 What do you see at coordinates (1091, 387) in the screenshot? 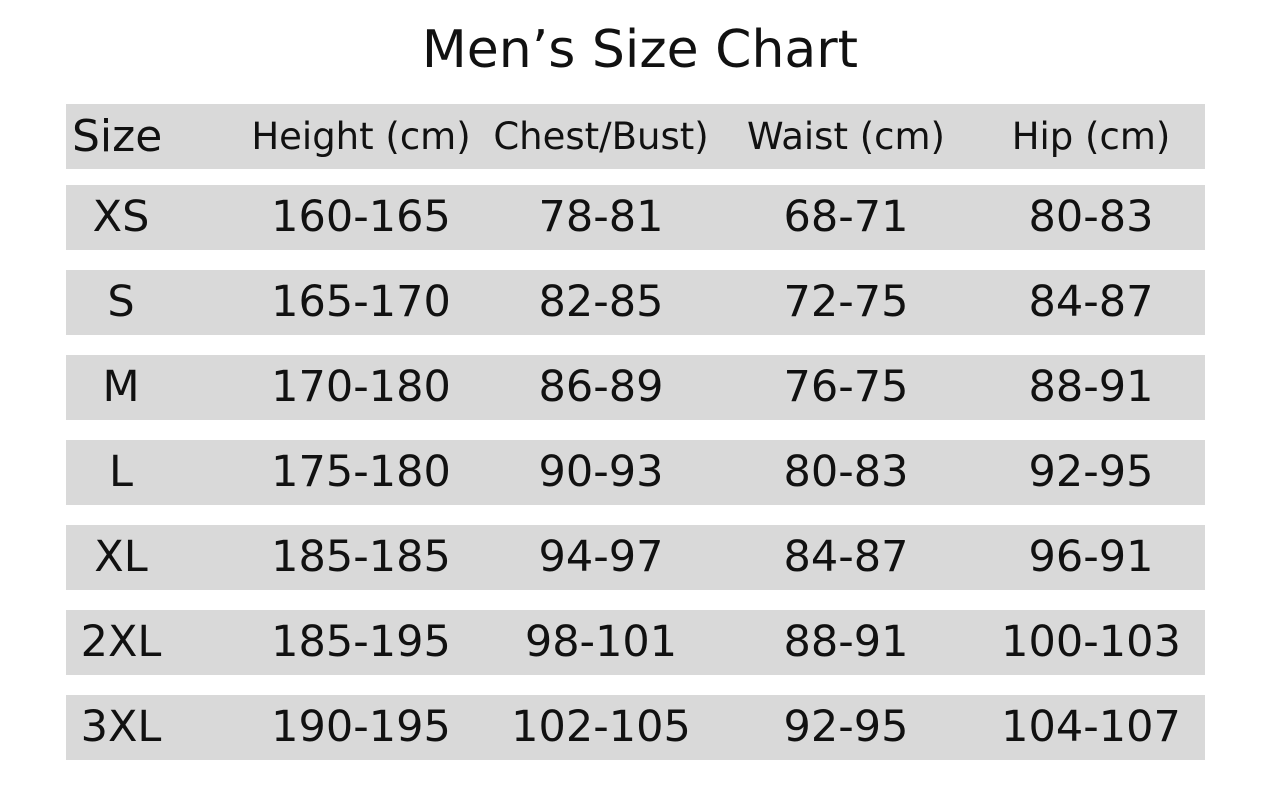
I see `cell-hip: 88-91` at bounding box center [1091, 387].